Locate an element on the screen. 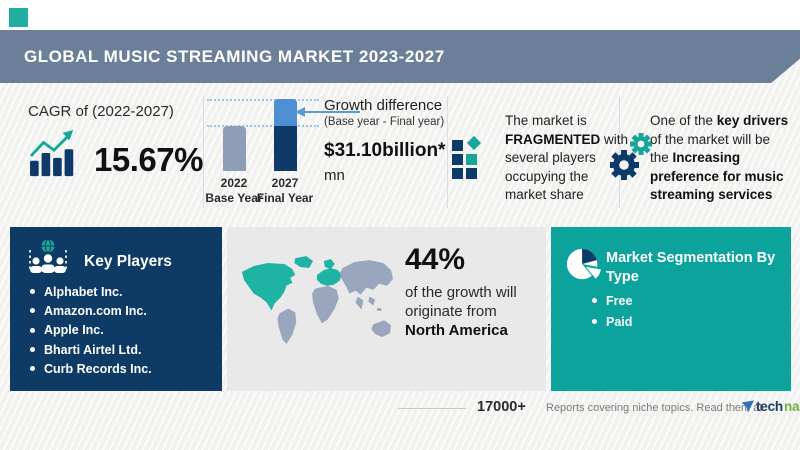 The height and width of the screenshot is (450, 800). header-bar: GLOBAL MUSIC STREAMING MARKET 2023-2027 is located at coordinates (400, 56).